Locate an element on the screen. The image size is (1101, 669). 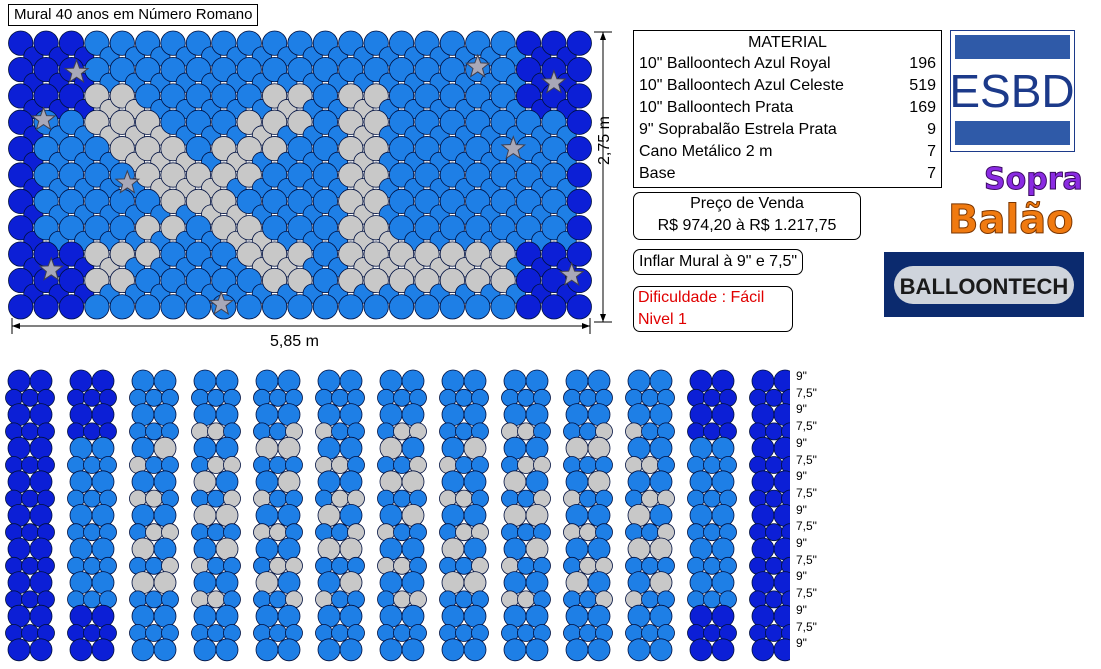
material-row: 10" Balloontech Prata 169 is located at coordinates (787, 108).